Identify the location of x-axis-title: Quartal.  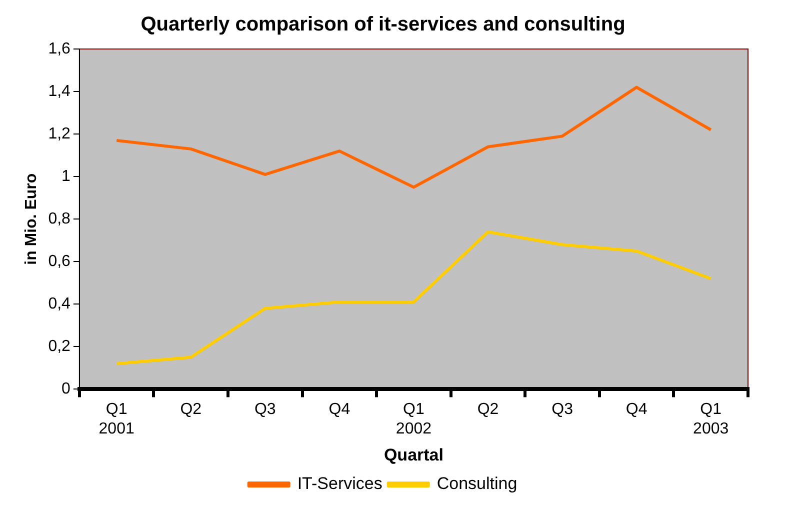
(414, 454).